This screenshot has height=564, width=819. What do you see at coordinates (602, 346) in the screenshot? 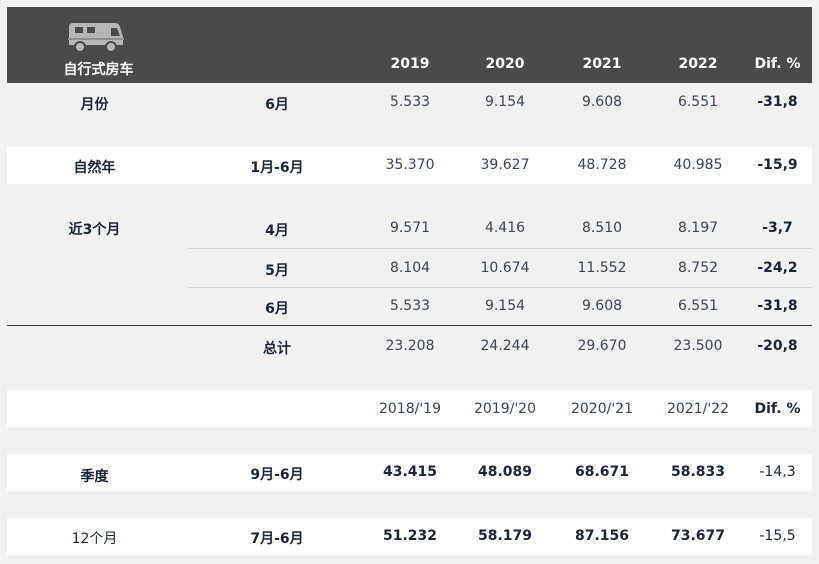
I see `cell-2021: 29.670` at bounding box center [602, 346].